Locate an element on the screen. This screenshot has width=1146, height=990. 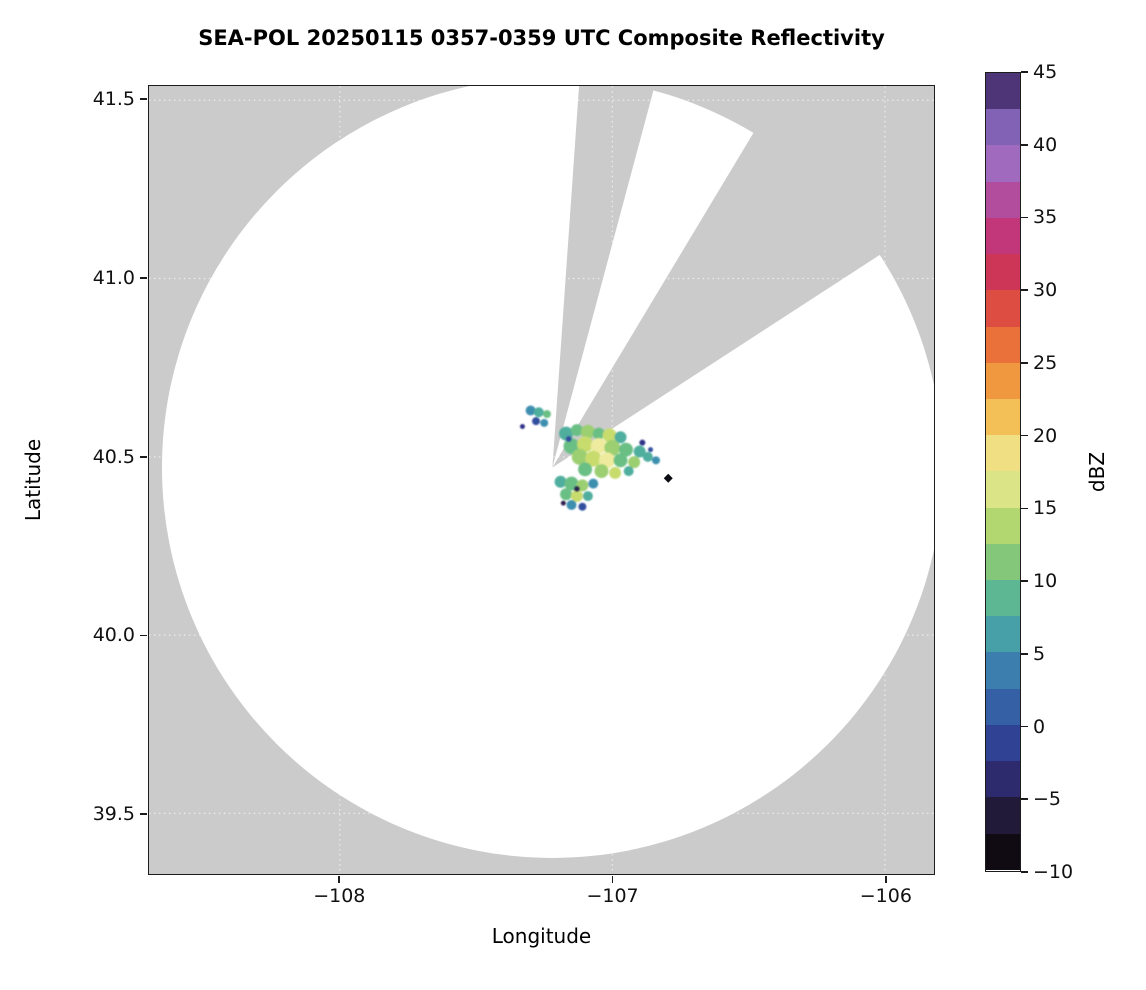
y-tick-label: 40.5 is located at coordinates (113, 456).